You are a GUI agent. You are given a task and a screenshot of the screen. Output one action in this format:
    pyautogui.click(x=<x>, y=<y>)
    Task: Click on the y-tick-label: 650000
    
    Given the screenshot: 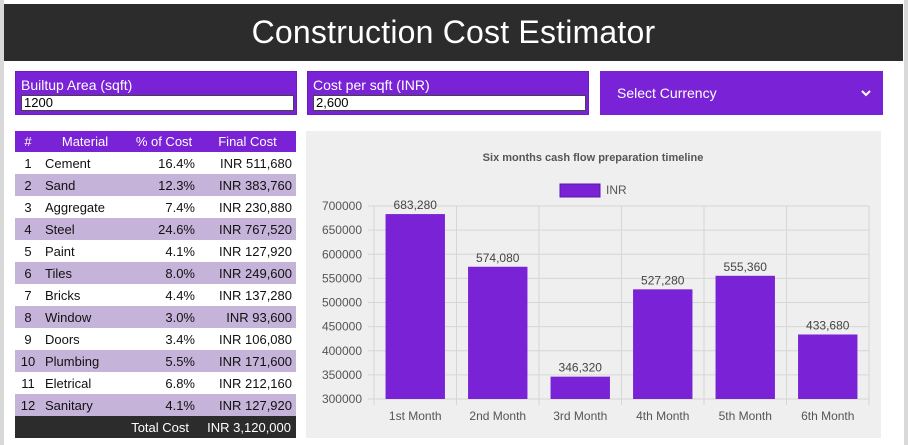 What is the action you would take?
    pyautogui.click(x=342, y=230)
    